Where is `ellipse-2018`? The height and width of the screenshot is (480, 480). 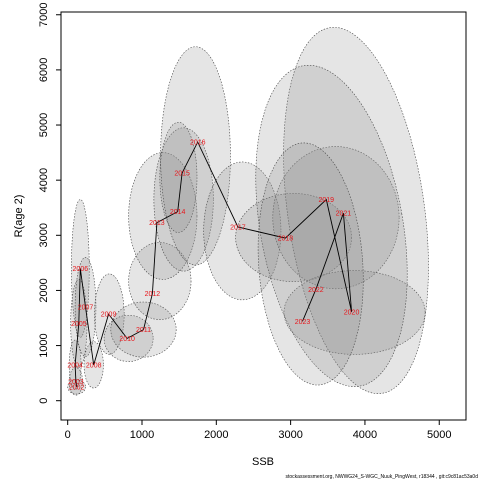 ellipse-2018 is located at coordinates (293, 237).